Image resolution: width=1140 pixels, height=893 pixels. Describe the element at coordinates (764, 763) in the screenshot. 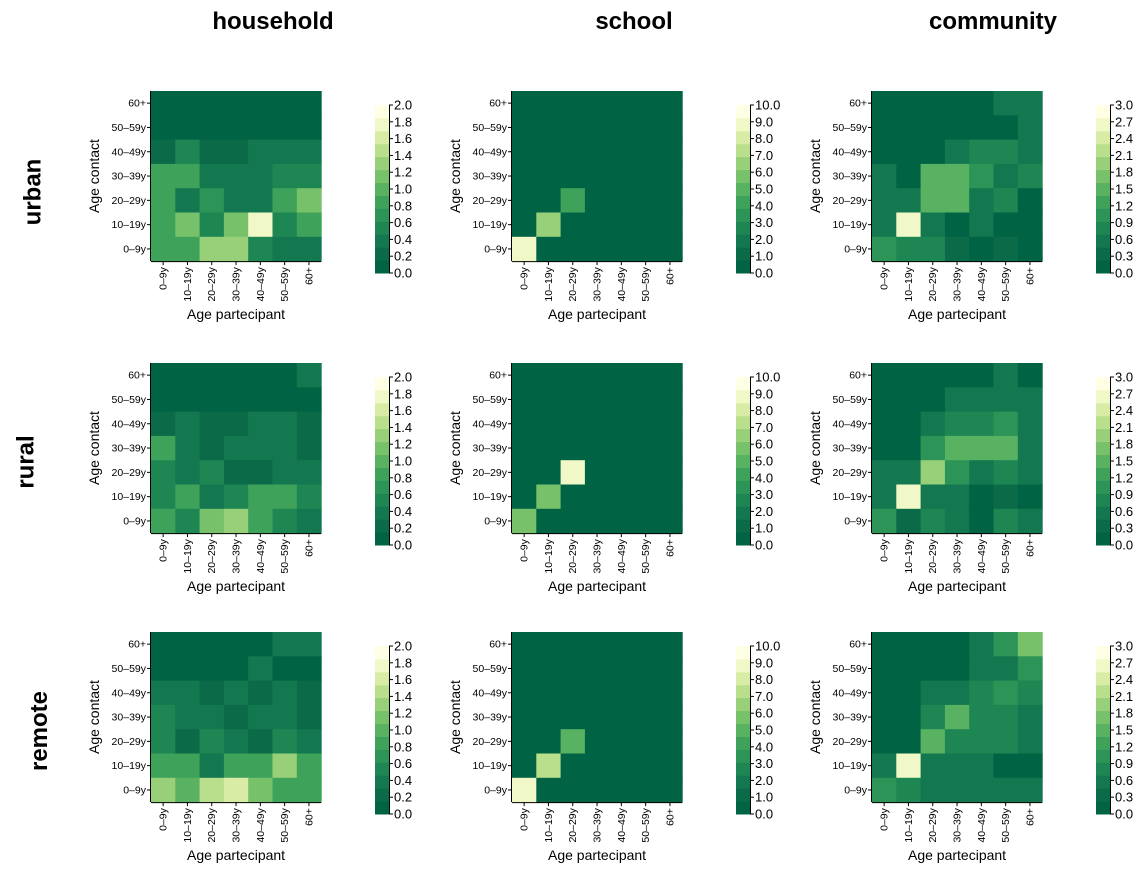

I see `colorbar-tick-label: 3.0` at that location.